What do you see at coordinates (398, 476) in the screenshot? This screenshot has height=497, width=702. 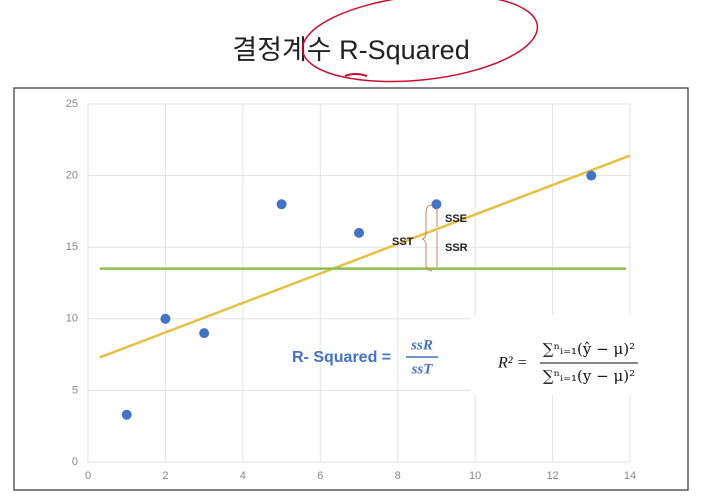 I see `x-tick-label: 8` at bounding box center [398, 476].